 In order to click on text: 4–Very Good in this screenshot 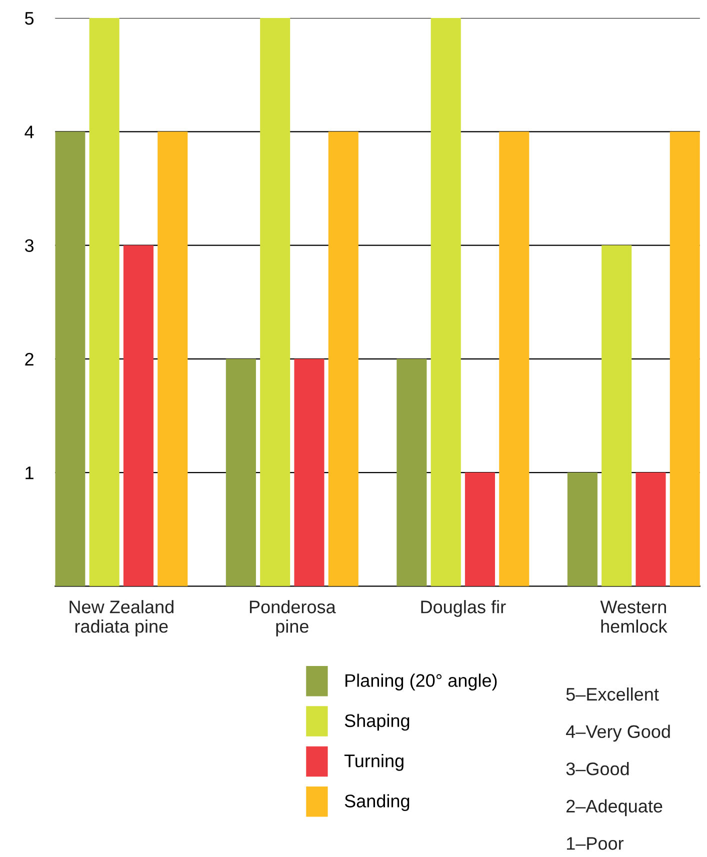, I will do `click(618, 733)`.